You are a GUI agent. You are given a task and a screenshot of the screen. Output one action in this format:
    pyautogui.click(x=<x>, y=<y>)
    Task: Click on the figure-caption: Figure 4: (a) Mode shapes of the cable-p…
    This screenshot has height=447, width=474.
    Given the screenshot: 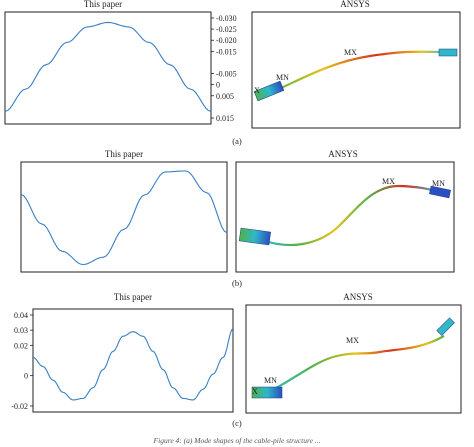 What is the action you would take?
    pyautogui.click(x=237, y=440)
    